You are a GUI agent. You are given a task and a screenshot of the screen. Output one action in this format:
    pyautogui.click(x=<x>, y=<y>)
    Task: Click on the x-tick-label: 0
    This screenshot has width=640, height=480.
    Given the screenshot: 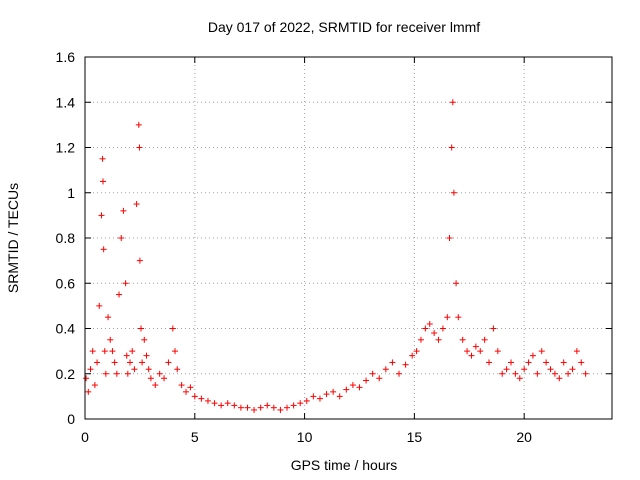 What is the action you would take?
    pyautogui.click(x=85, y=437)
    